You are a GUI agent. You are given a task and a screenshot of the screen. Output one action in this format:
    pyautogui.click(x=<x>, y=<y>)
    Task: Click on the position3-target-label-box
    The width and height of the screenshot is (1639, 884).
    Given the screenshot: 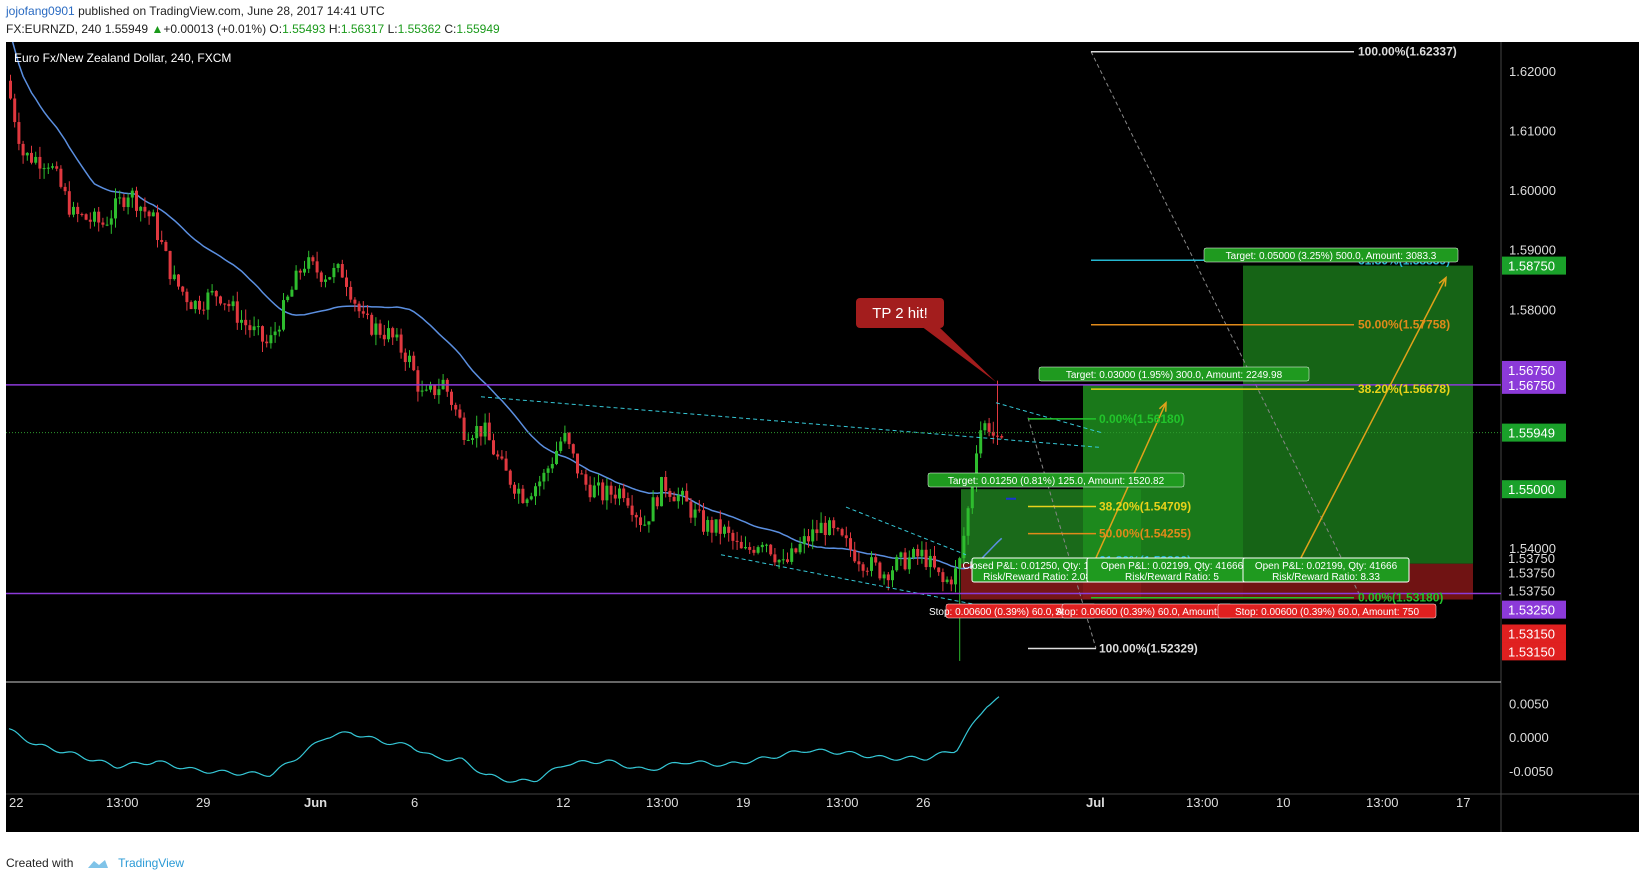 What is the action you would take?
    pyautogui.click(x=1331, y=255)
    